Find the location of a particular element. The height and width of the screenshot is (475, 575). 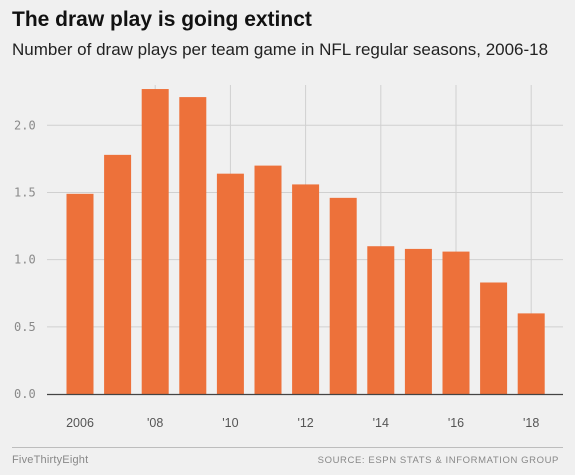

x-tick-label: '18 is located at coordinates (531, 423).